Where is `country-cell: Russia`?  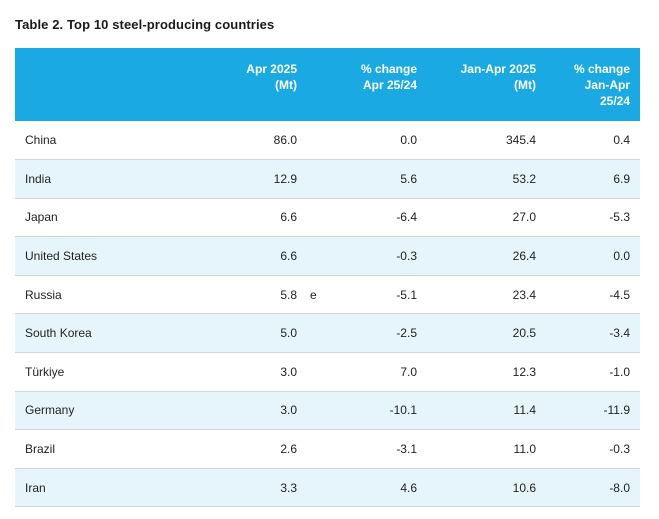
country-cell: Russia is located at coordinates (43, 294).